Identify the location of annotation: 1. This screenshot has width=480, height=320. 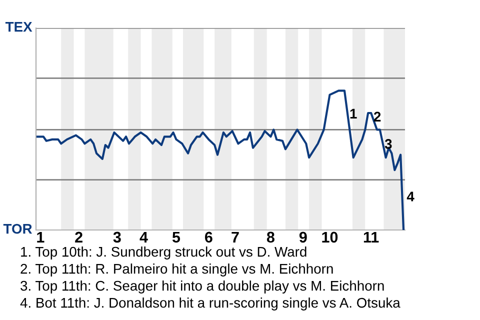
(353, 113).